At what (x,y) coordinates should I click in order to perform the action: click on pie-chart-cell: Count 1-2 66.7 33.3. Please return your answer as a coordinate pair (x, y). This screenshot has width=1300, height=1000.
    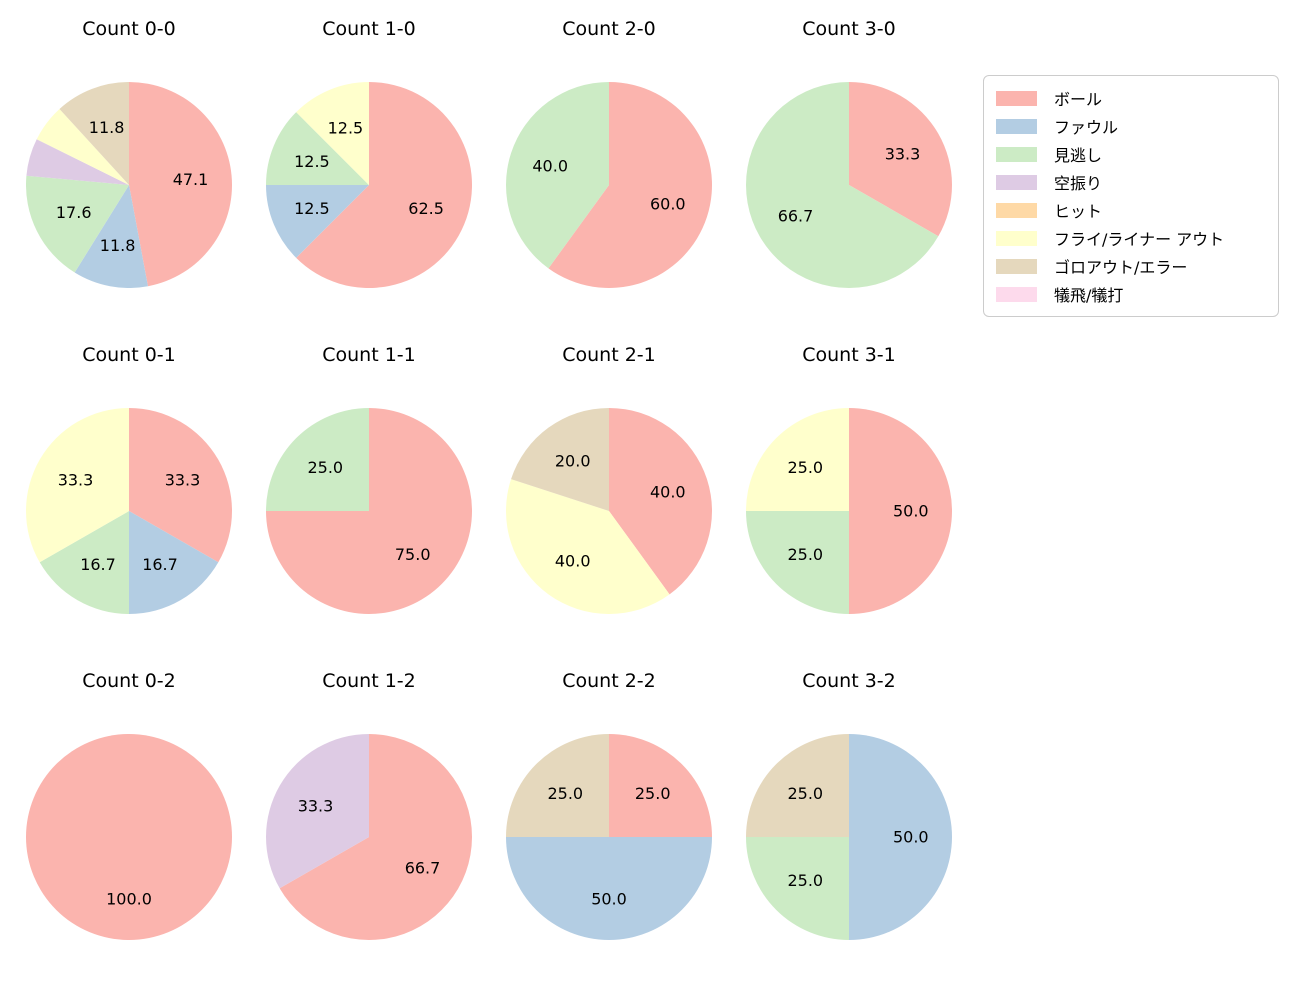
    Looking at the image, I should click on (369, 815).